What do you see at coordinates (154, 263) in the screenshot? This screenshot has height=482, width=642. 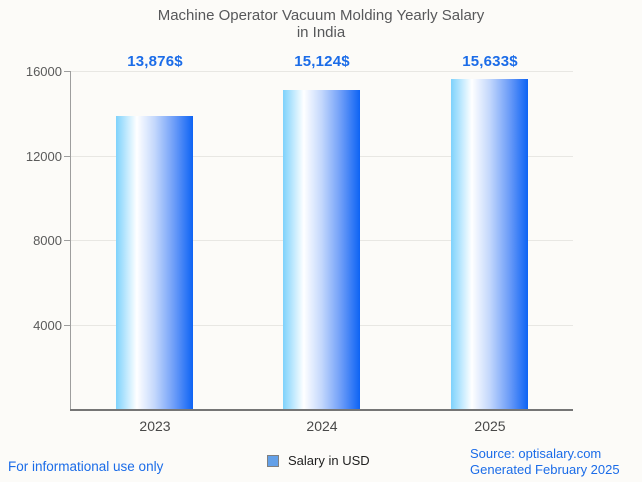 I see `bar-2023` at bounding box center [154, 263].